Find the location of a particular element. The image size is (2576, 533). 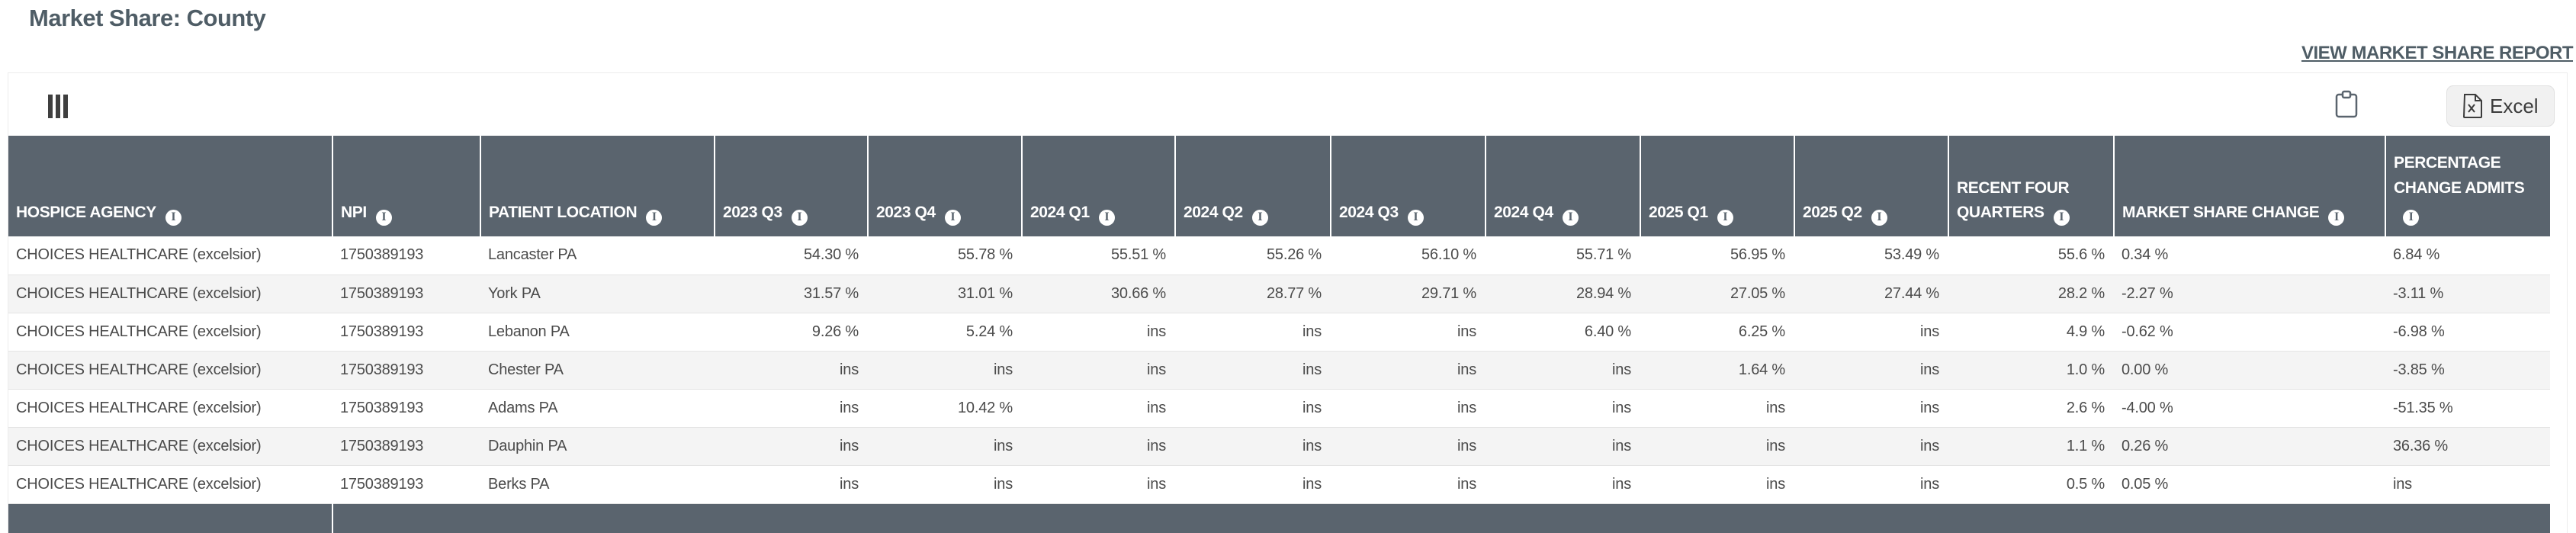

table-cell: 53.49 % is located at coordinates (1871, 255).